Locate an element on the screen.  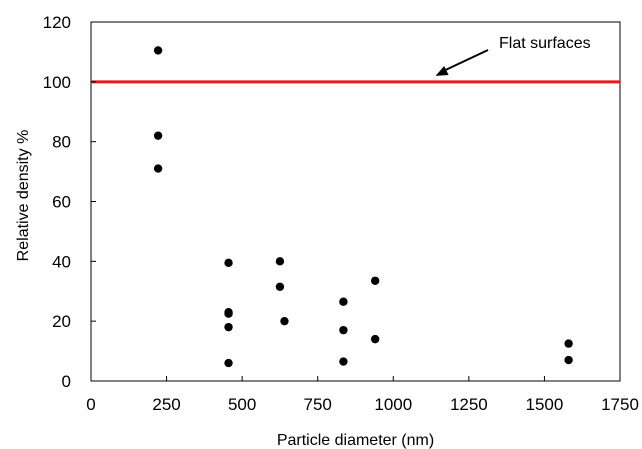
x-axis-title: Particle diameter (nm) is located at coordinates (355, 440).